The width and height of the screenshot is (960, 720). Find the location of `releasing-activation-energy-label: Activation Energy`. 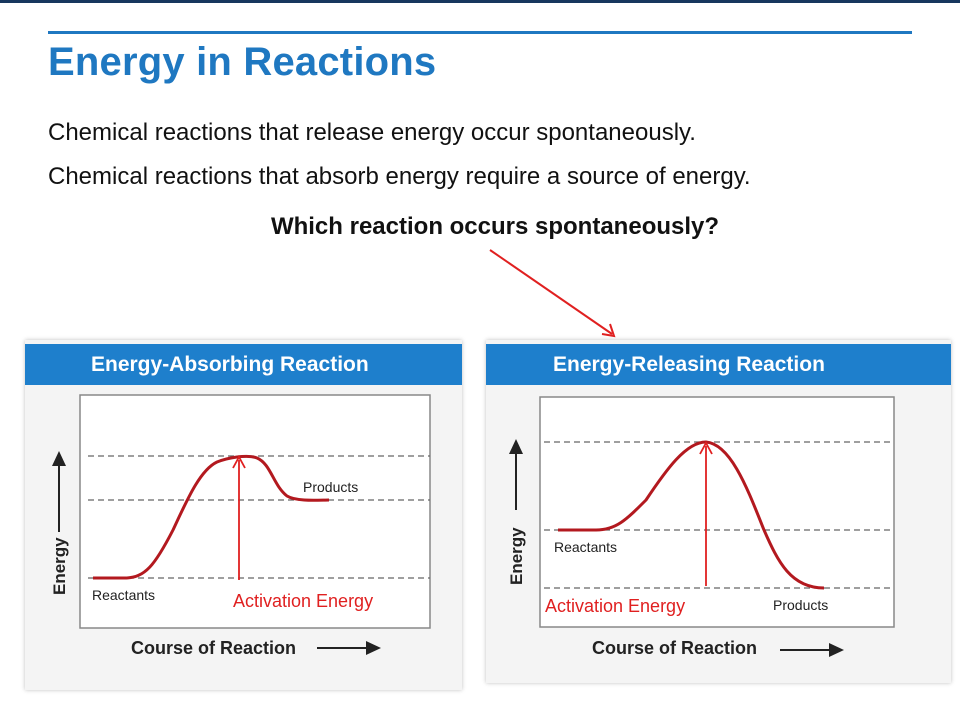

releasing-activation-energy-label: Activation Energy is located at coordinates (615, 606).